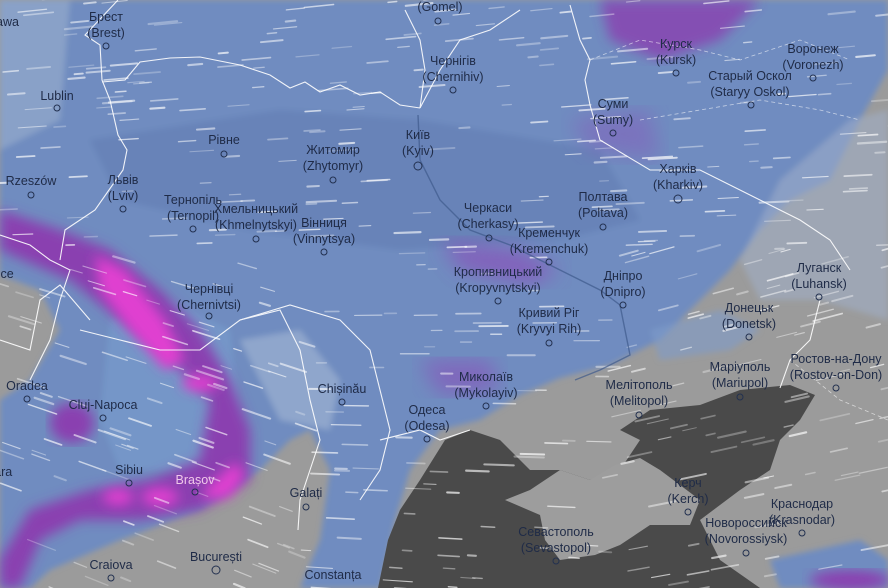  Describe the element at coordinates (123, 188) in the screenshot. I see `city-label-lviv: Львів (Lviv)` at that location.